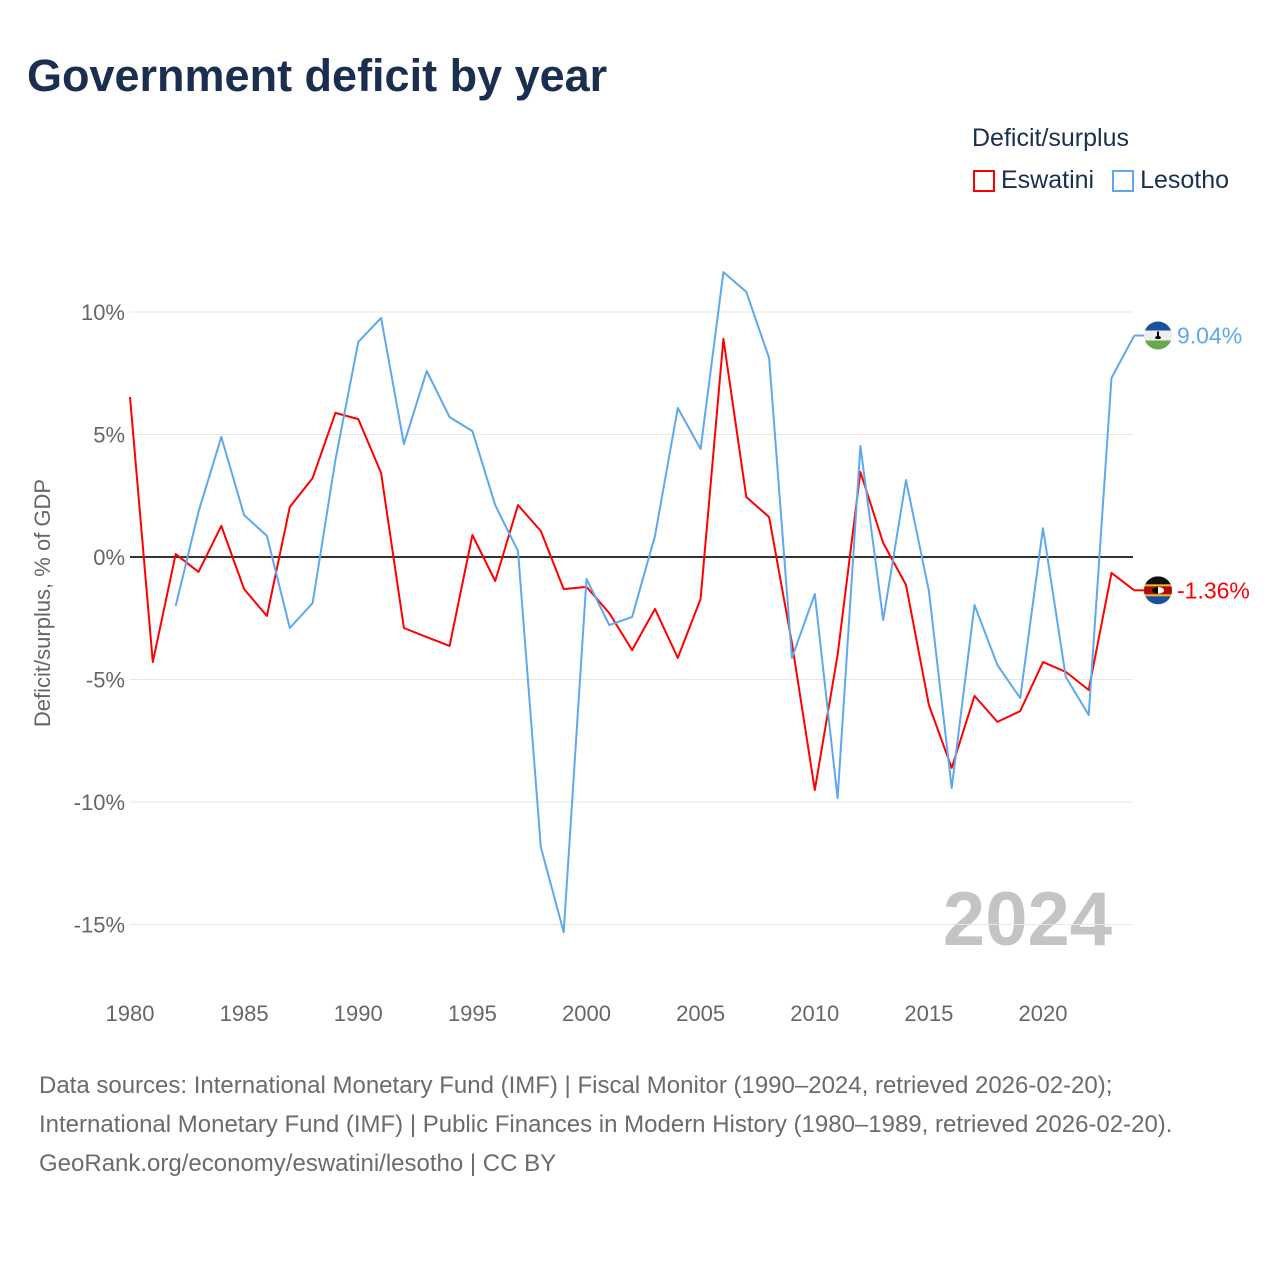 This screenshot has height=1280, width=1280. What do you see at coordinates (109, 435) in the screenshot?
I see `y-tick-label: 5%` at bounding box center [109, 435].